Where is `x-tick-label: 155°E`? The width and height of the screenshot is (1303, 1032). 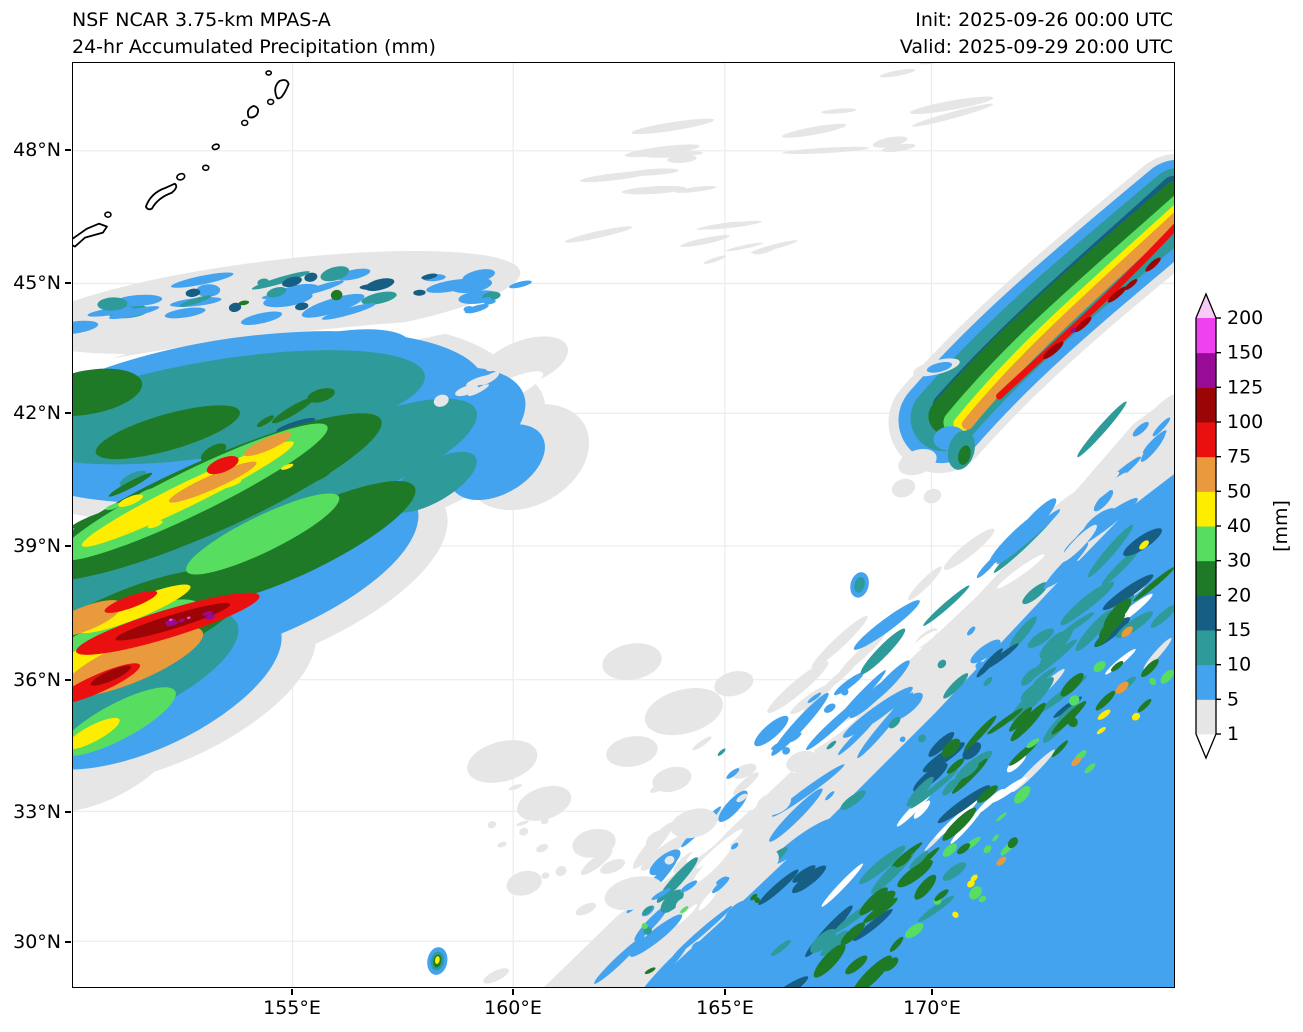 x-tick-label: 155°E is located at coordinates (292, 1008).